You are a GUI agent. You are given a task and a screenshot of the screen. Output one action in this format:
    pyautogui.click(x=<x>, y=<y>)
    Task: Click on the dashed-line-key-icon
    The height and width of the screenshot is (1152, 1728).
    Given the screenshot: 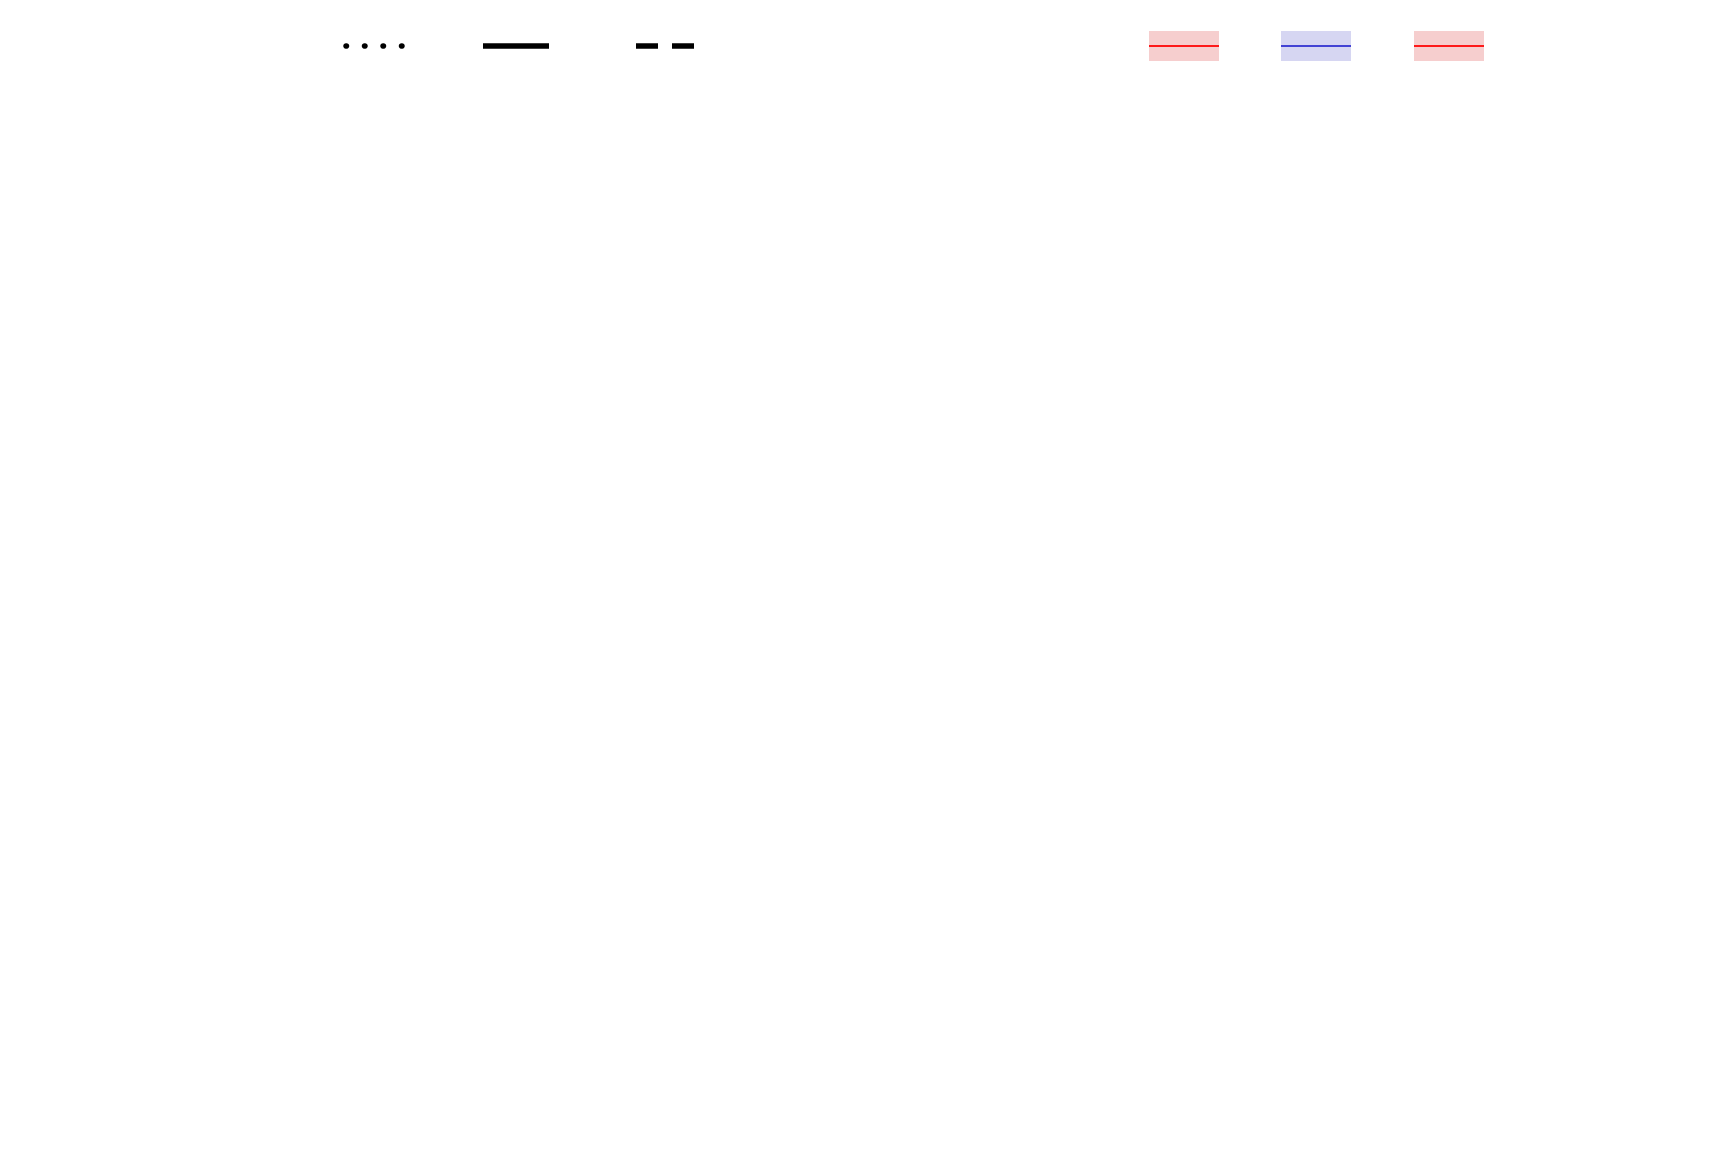 What is the action you would take?
    pyautogui.click(x=669, y=46)
    